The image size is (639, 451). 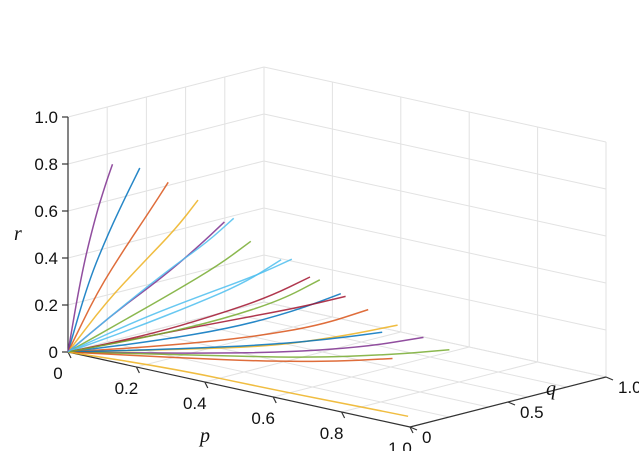 I want to click on z-tick-label: 0.8, so click(x=46, y=164).